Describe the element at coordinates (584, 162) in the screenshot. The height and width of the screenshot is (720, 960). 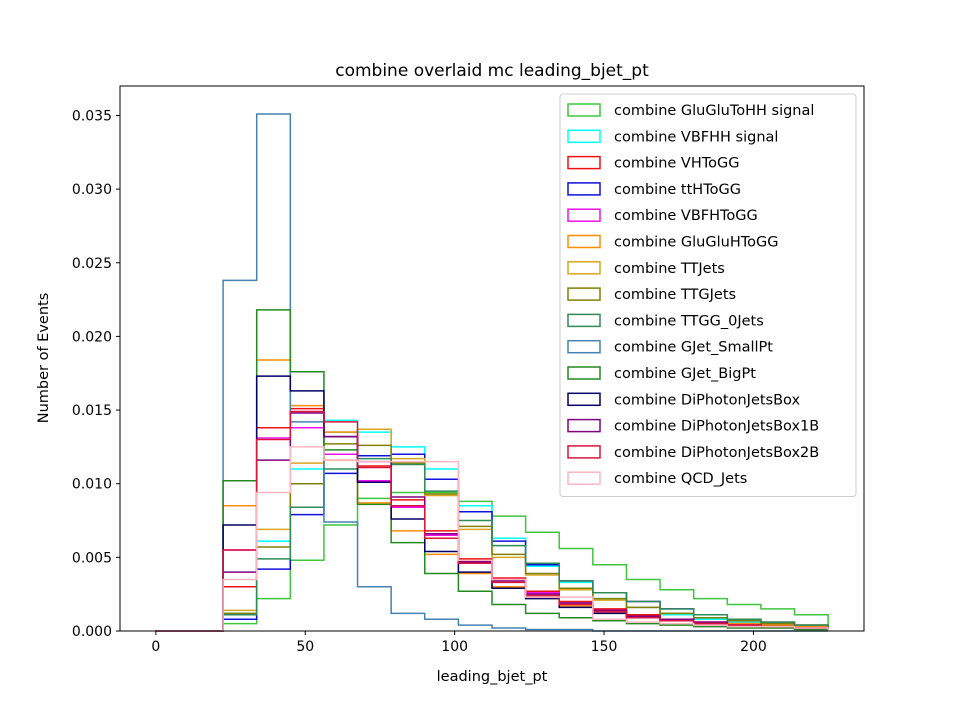
I see `legend-swatch-combine-vhtogg` at that location.